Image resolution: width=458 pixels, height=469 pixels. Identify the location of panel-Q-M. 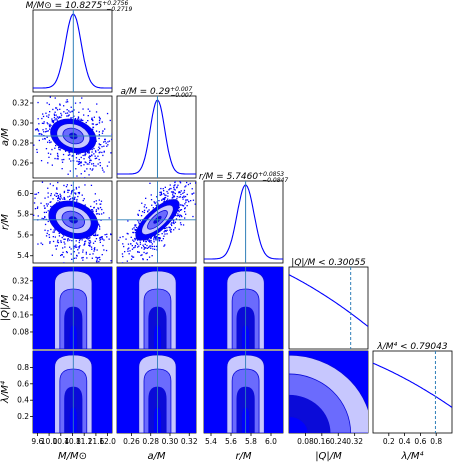
(71, 308).